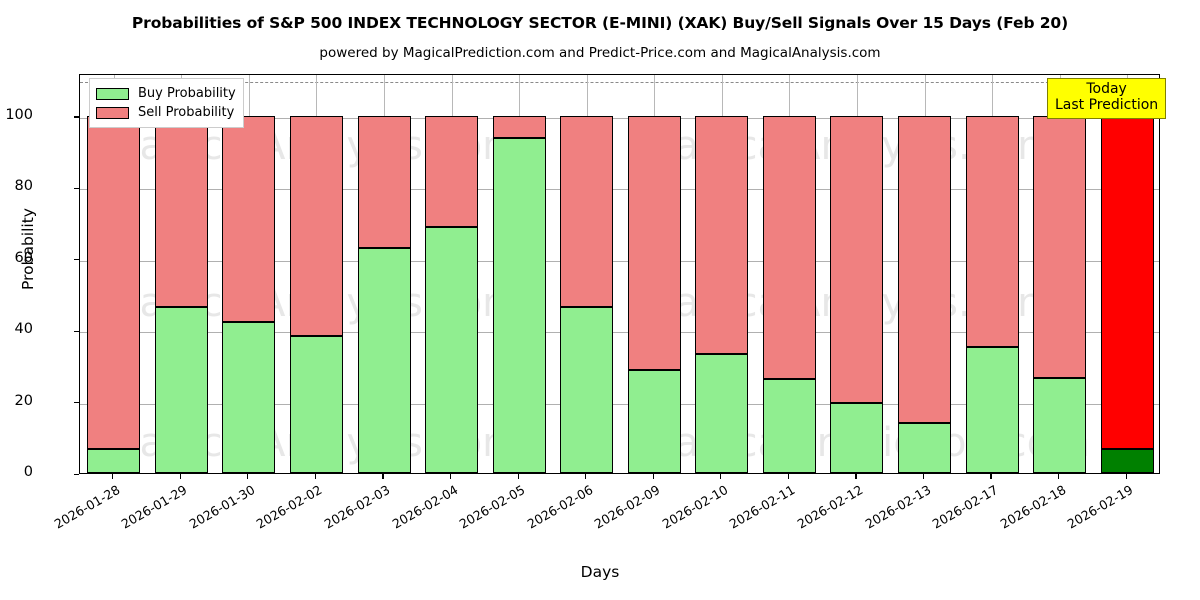 The width and height of the screenshot is (1200, 600). Describe the element at coordinates (19, 114) in the screenshot. I see `y-tick-label: 100` at that location.